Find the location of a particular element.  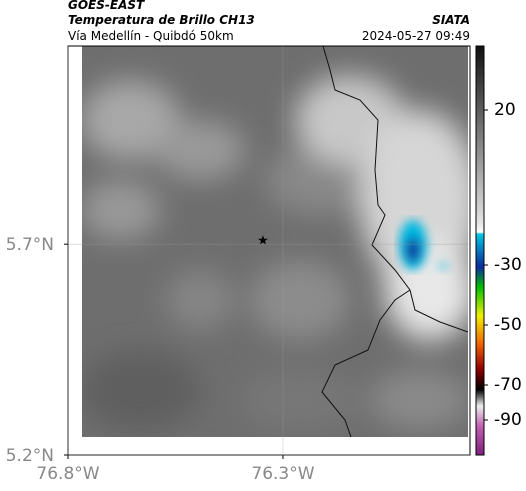

subtitle: Vía Medellín - Quibdó 50km is located at coordinates (151, 36).